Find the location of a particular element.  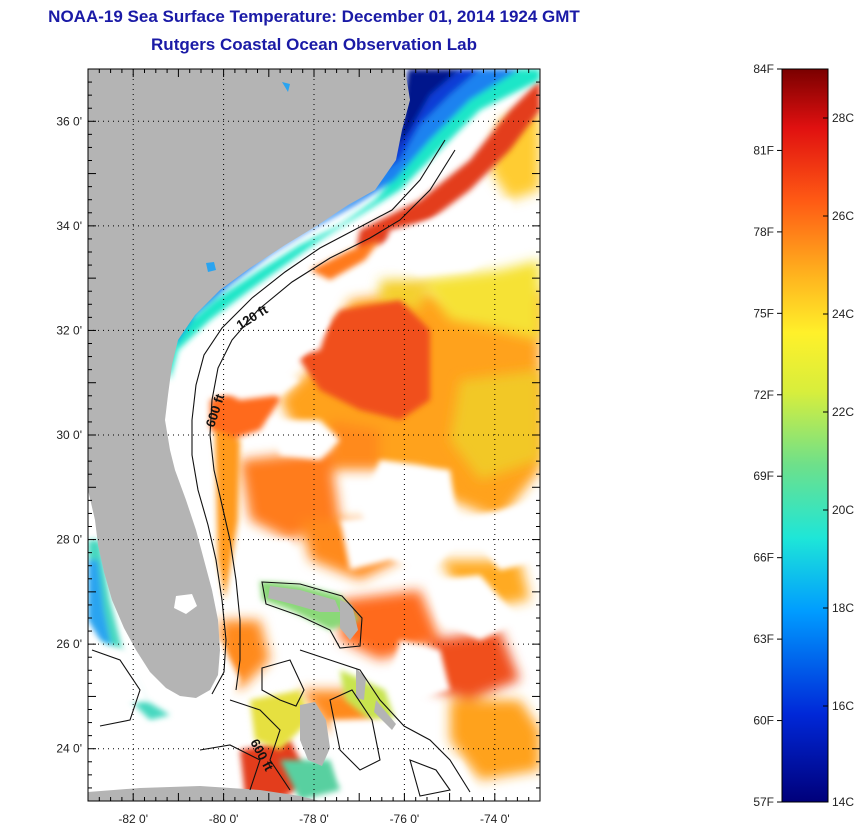

lat-tick-label: 30 0' is located at coordinates (69, 435).